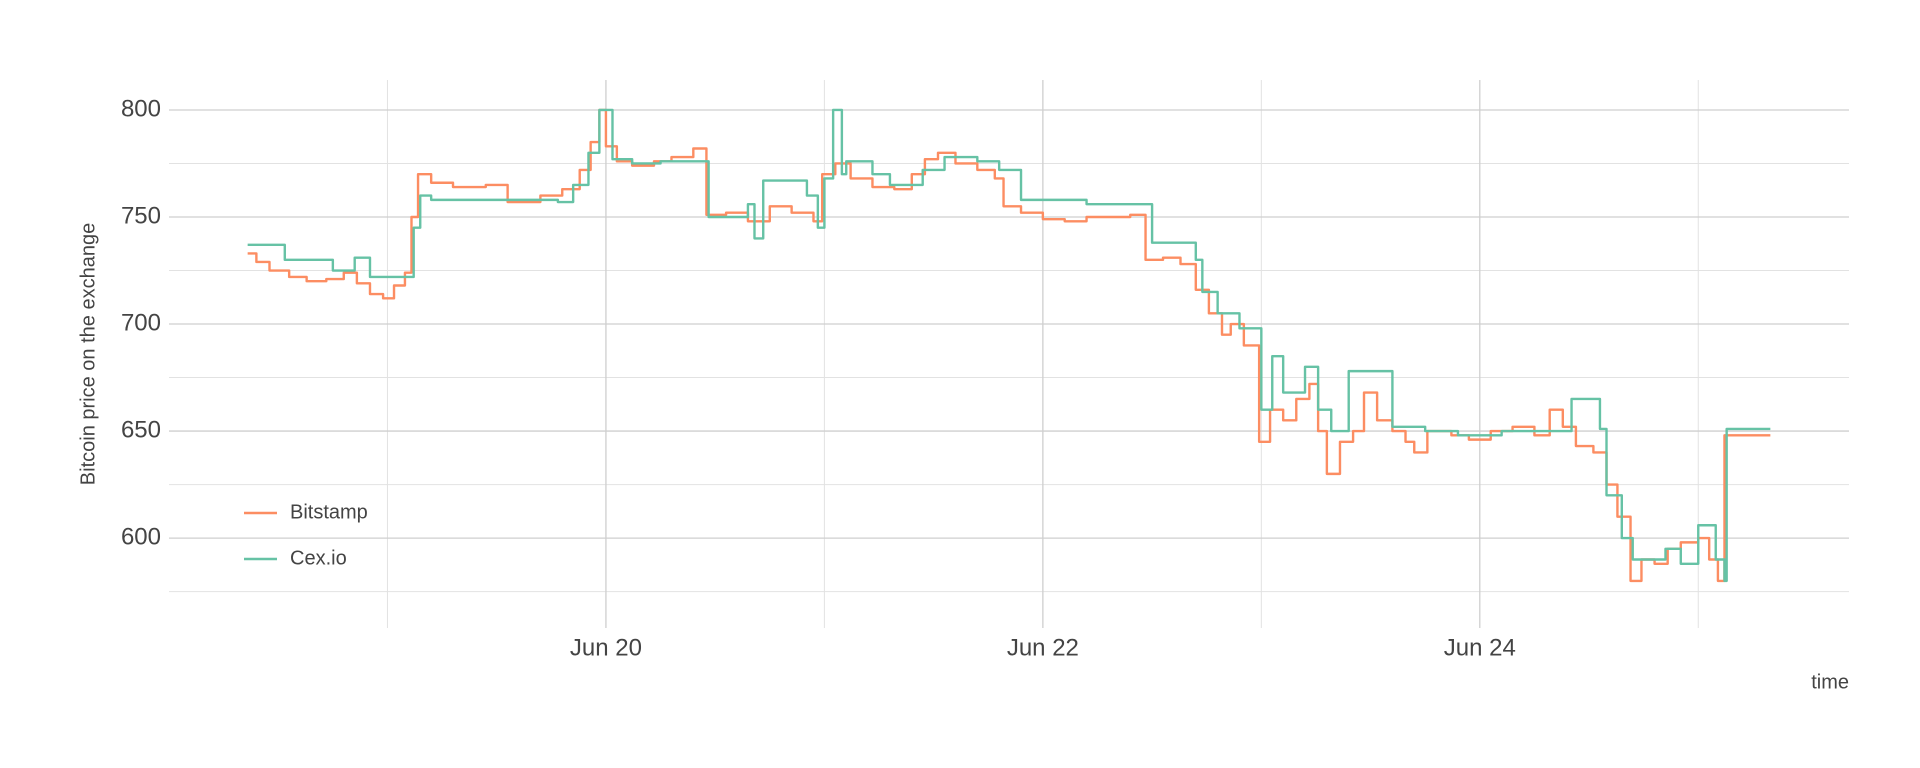  Describe the element at coordinates (141, 322) in the screenshot. I see `y-tick-label: 700` at that location.